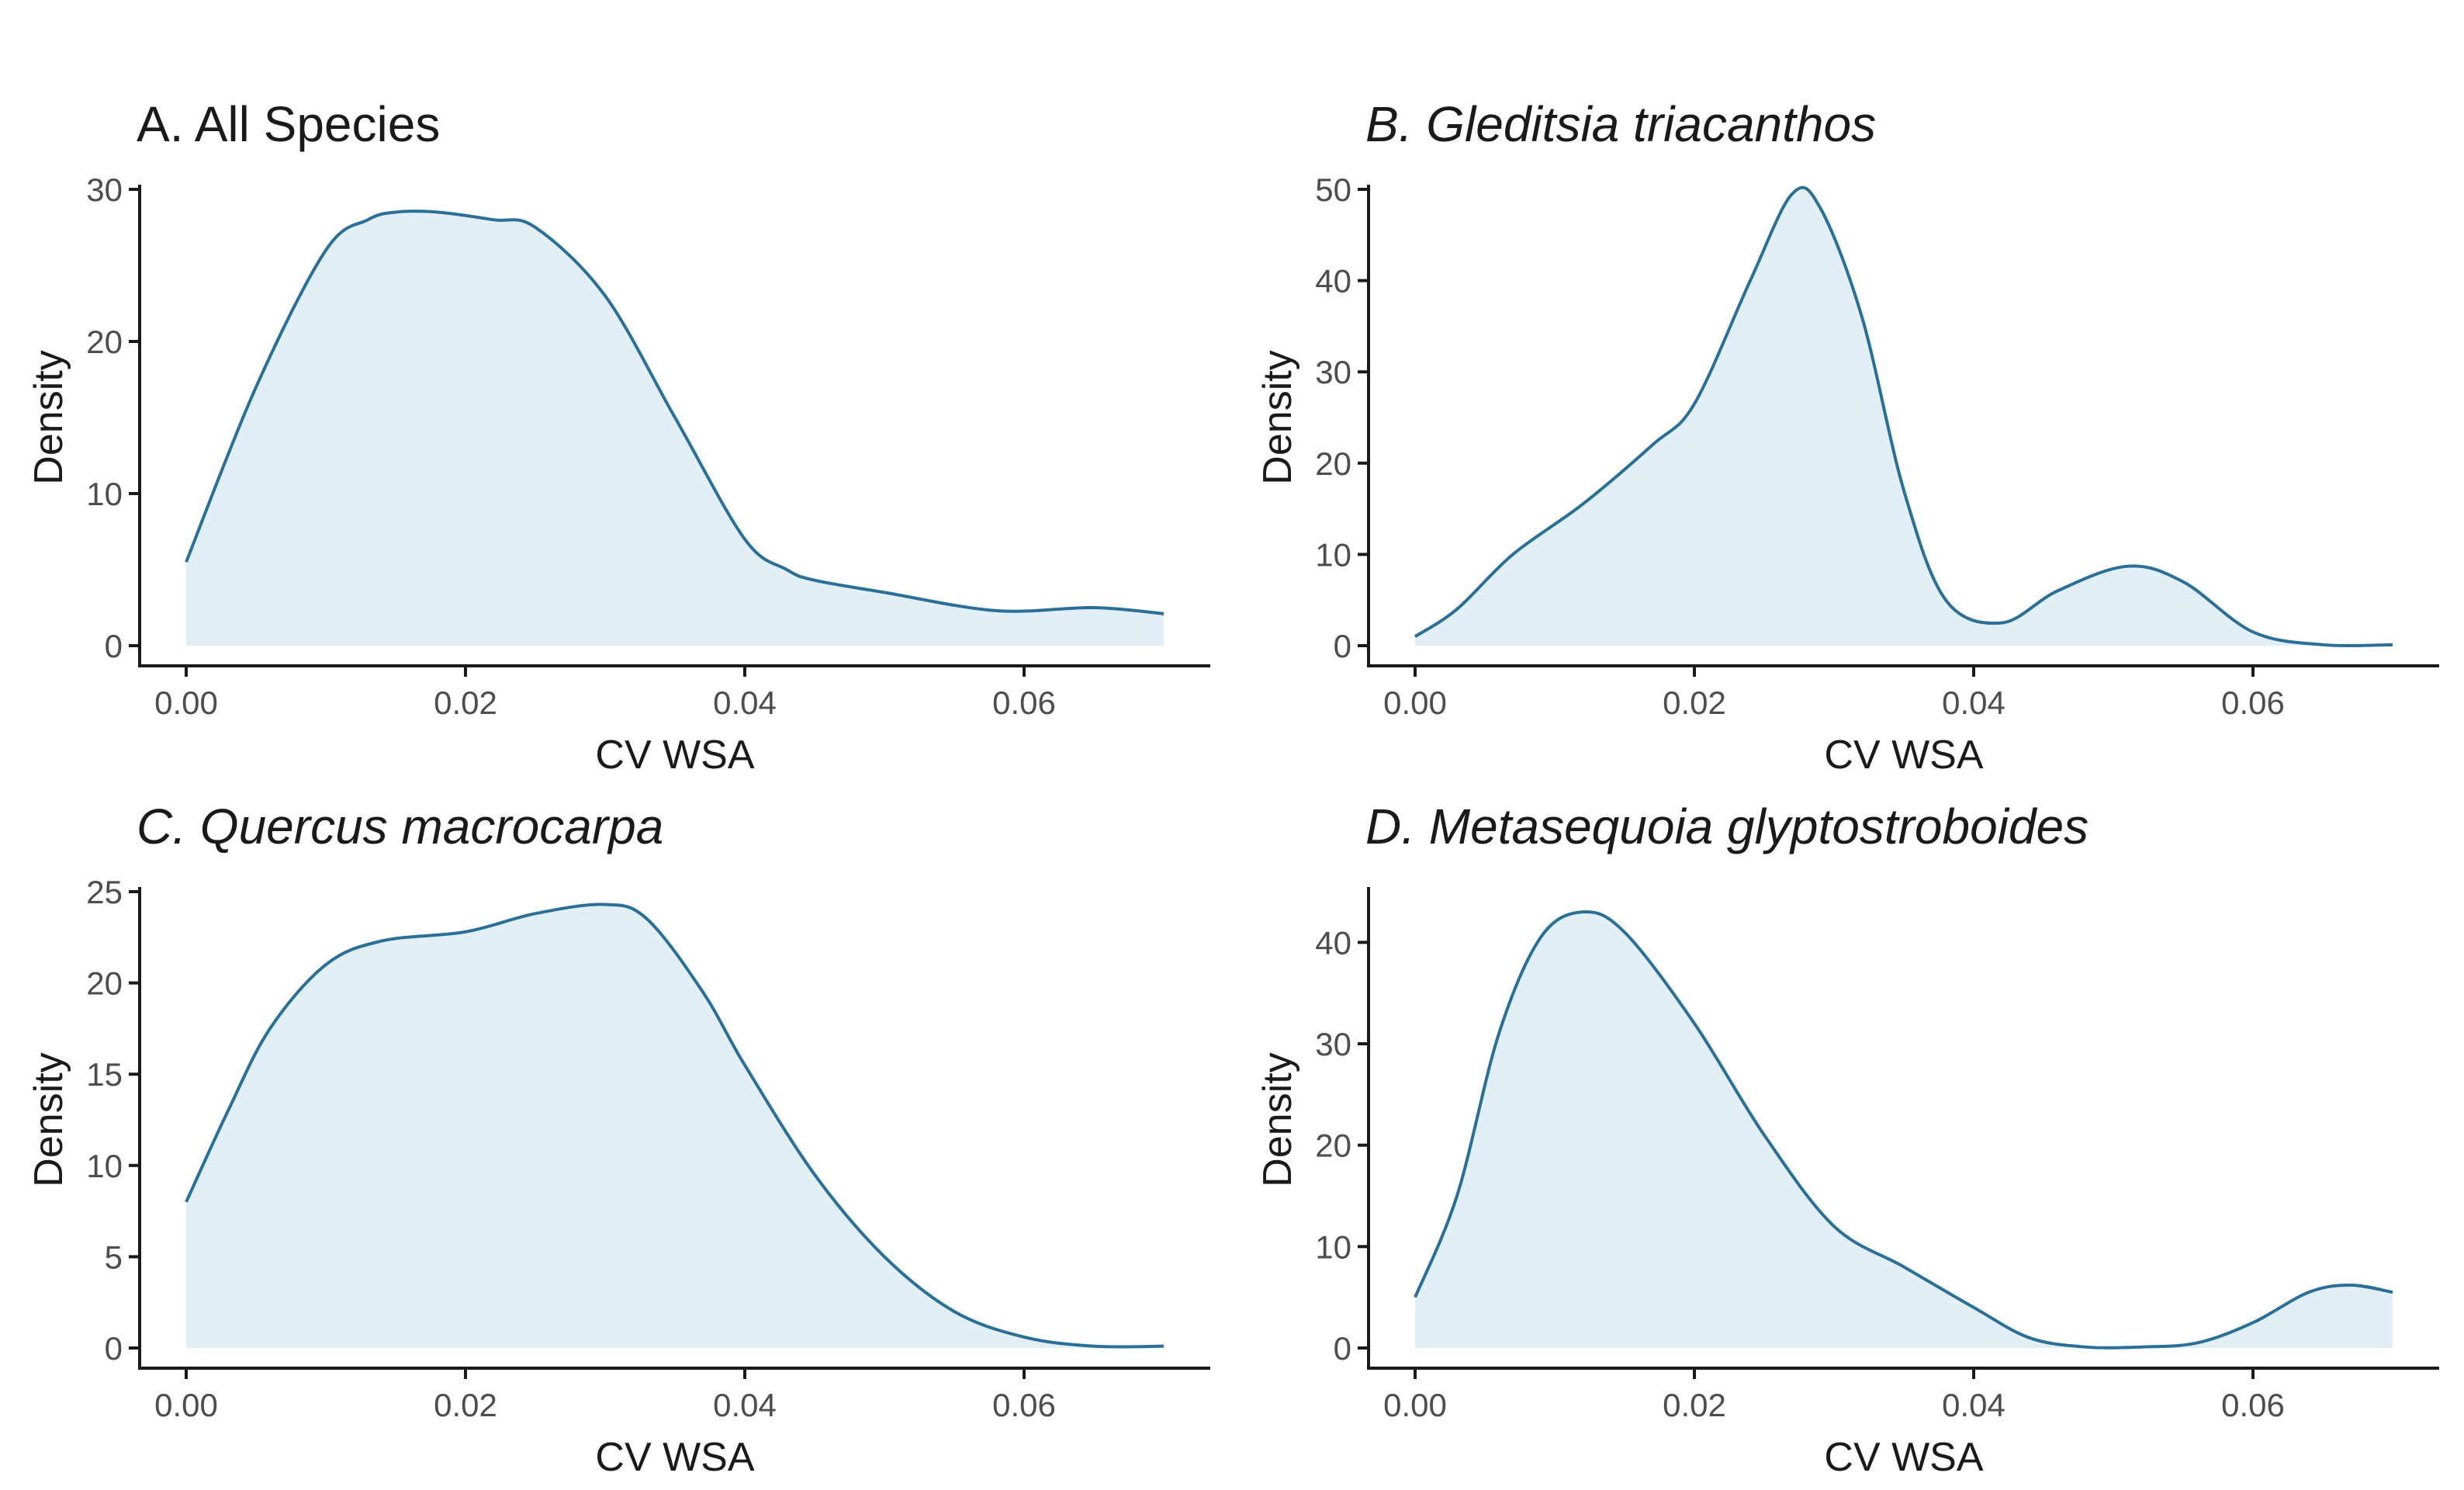 This screenshot has width=2464, height=1490. I want to click on panel-title-prefix: A., so click(160, 124).